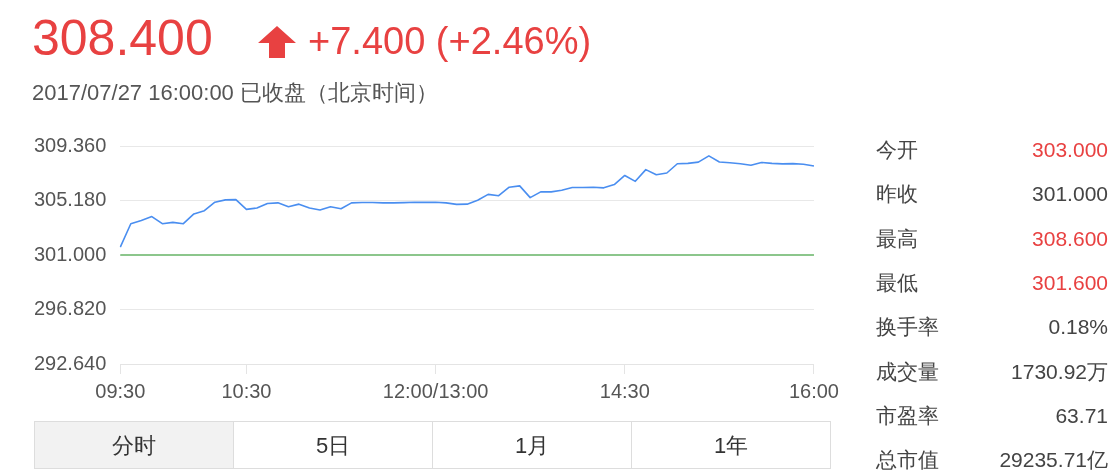 The height and width of the screenshot is (476, 1120). I want to click on x-tick-label: 16:00, so click(814, 390).